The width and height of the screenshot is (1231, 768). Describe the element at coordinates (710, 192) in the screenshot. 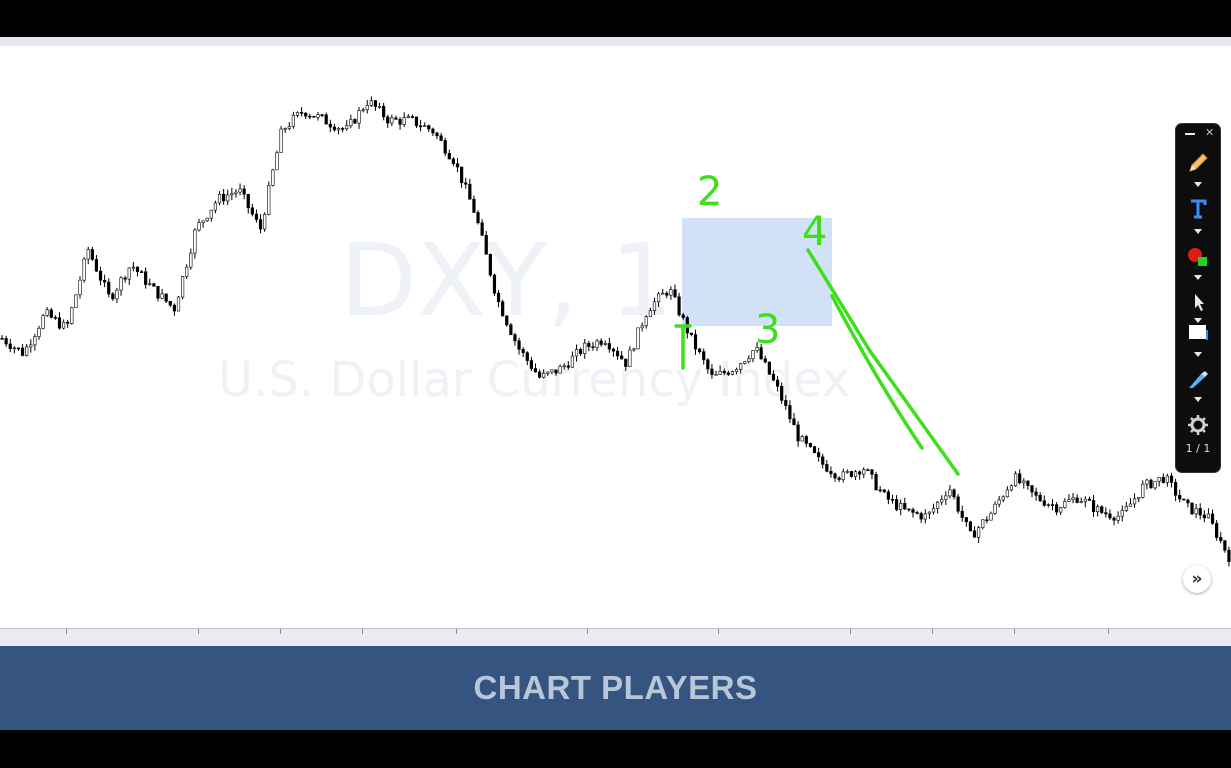

I see `annotation-label-2: 2` at that location.